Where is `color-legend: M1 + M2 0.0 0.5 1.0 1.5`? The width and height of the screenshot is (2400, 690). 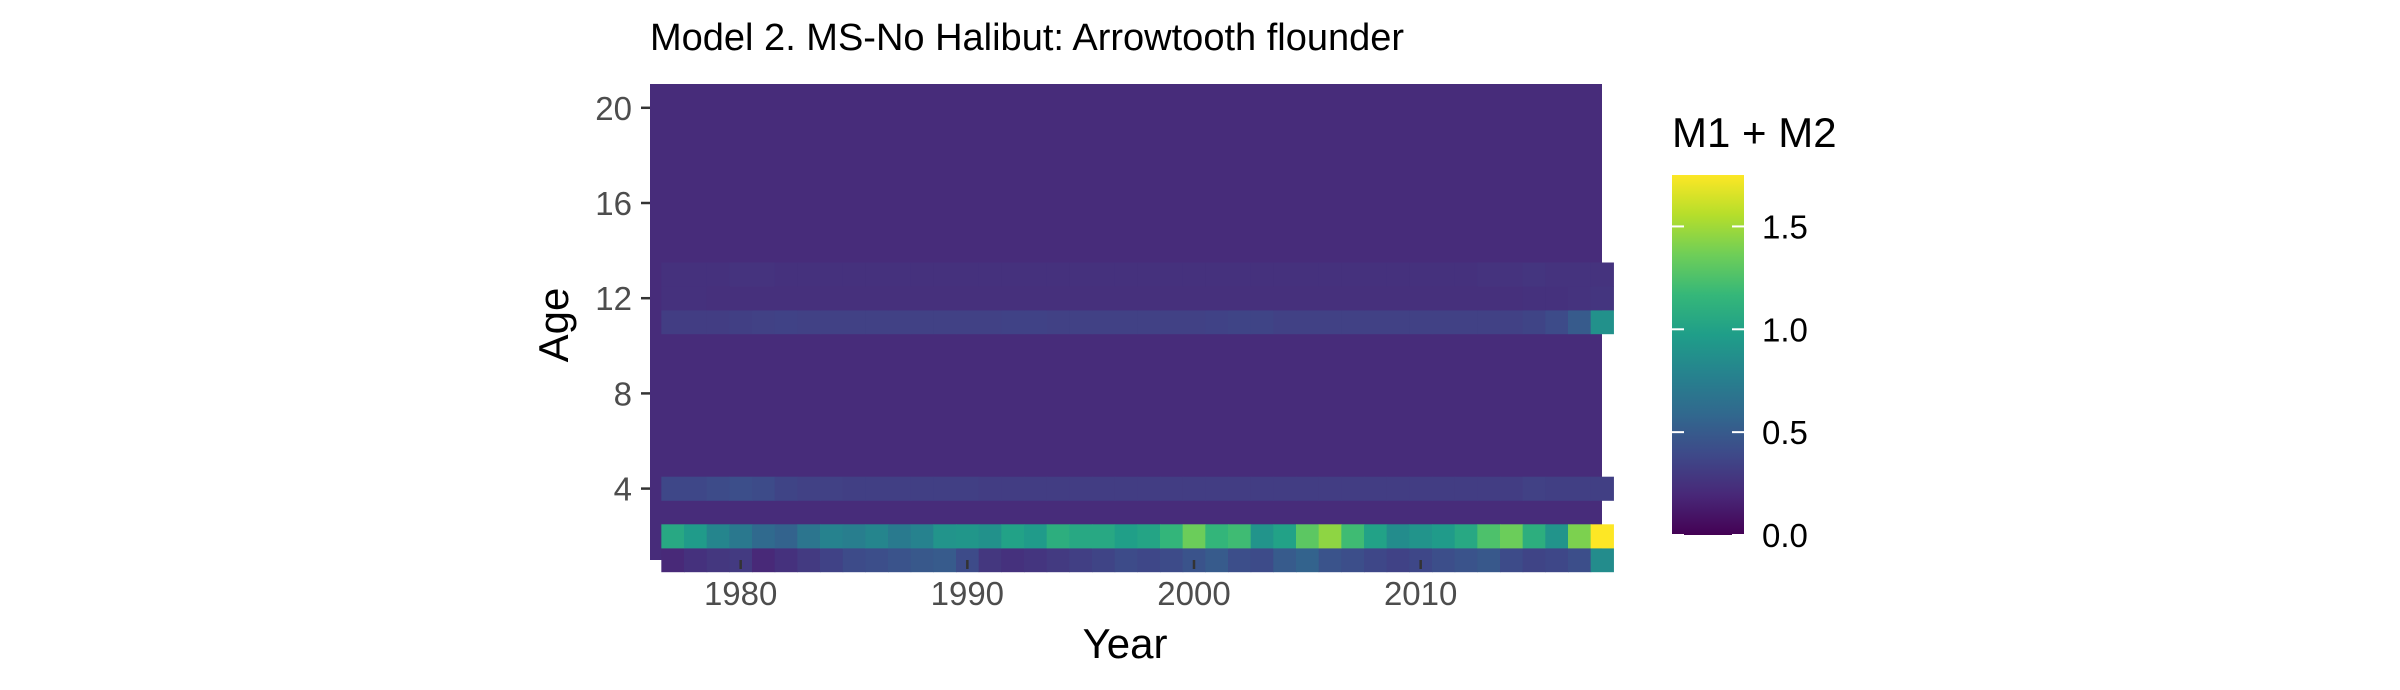 color-legend: M1 + M2 0.0 0.5 1.0 1.5 is located at coordinates (1754, 331).